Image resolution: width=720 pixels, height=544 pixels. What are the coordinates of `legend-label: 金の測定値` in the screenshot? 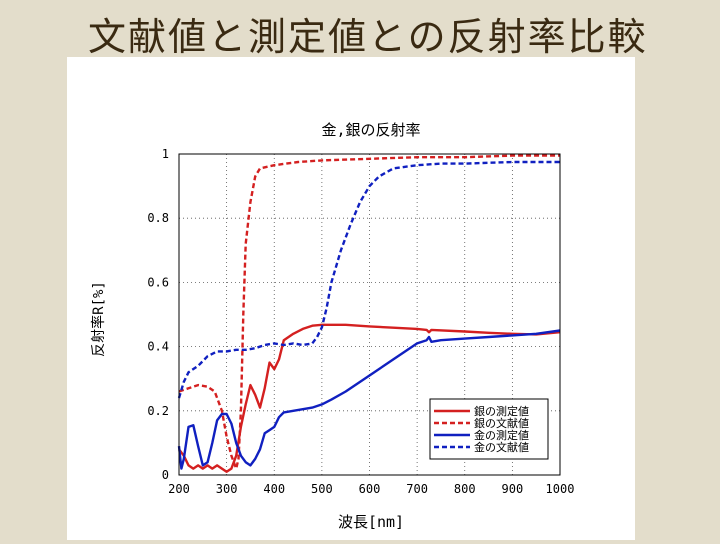 It's located at (501, 435).